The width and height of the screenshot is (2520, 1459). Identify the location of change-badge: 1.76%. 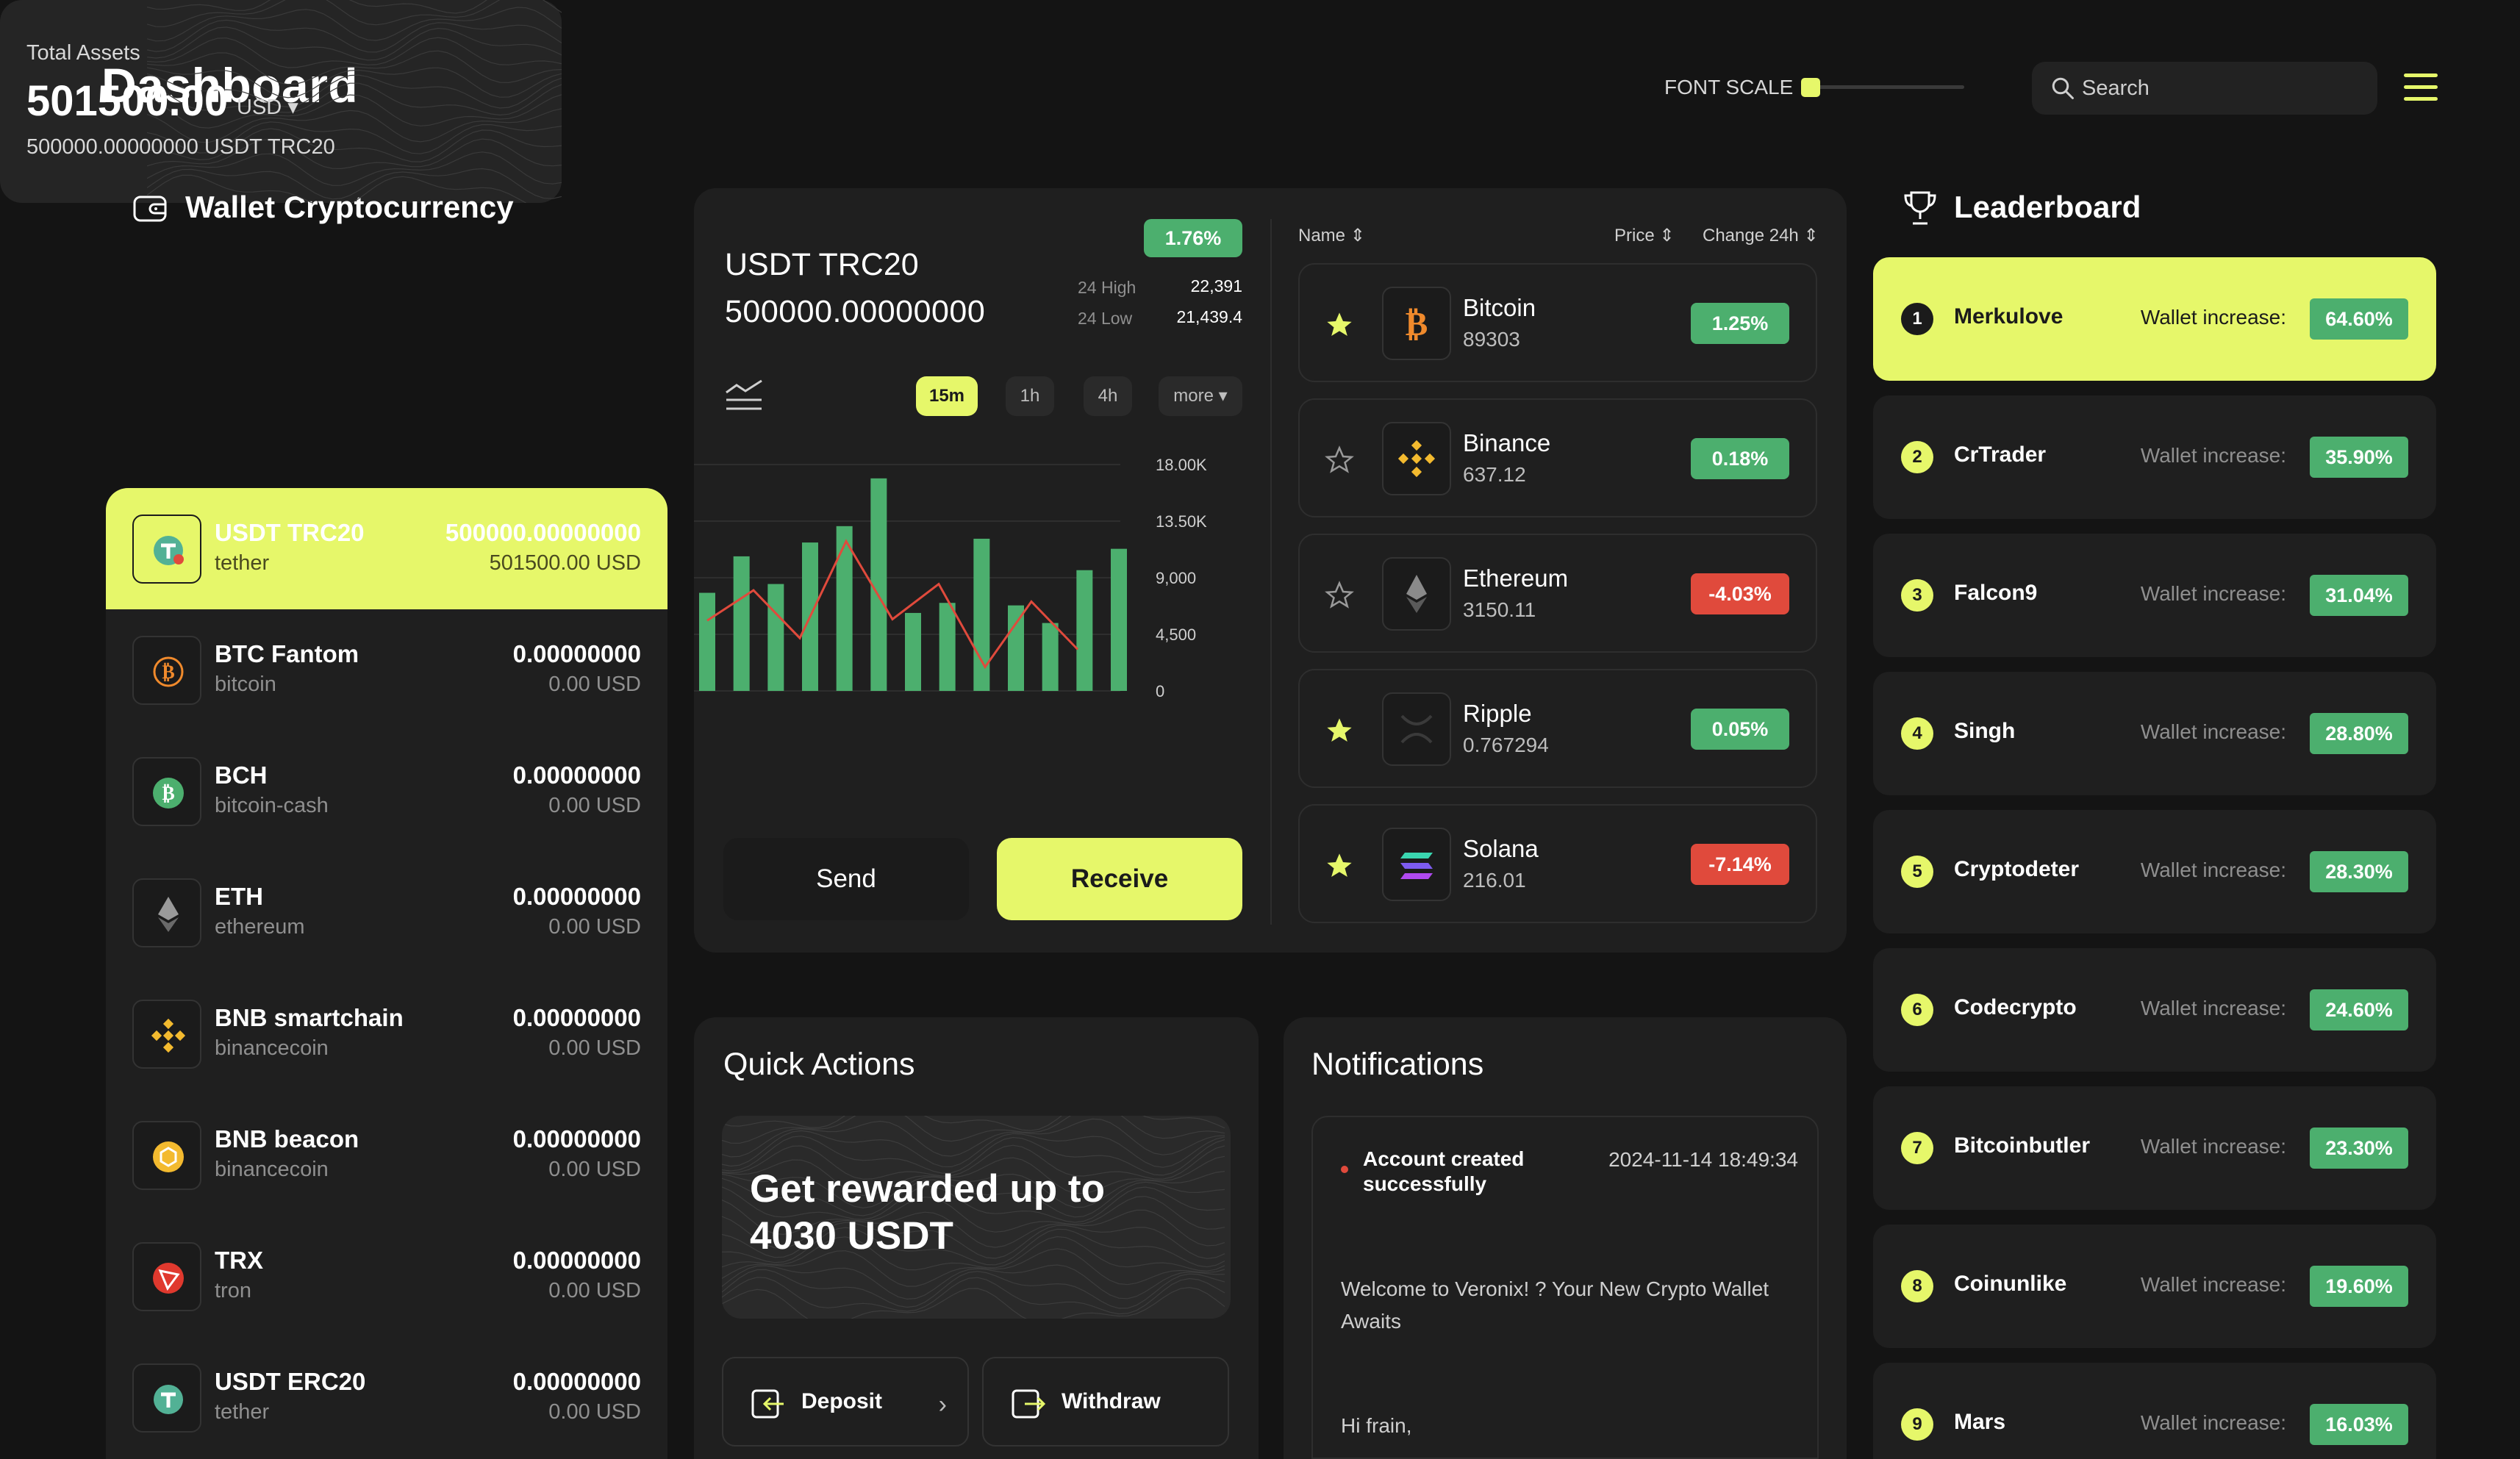
(1193, 238).